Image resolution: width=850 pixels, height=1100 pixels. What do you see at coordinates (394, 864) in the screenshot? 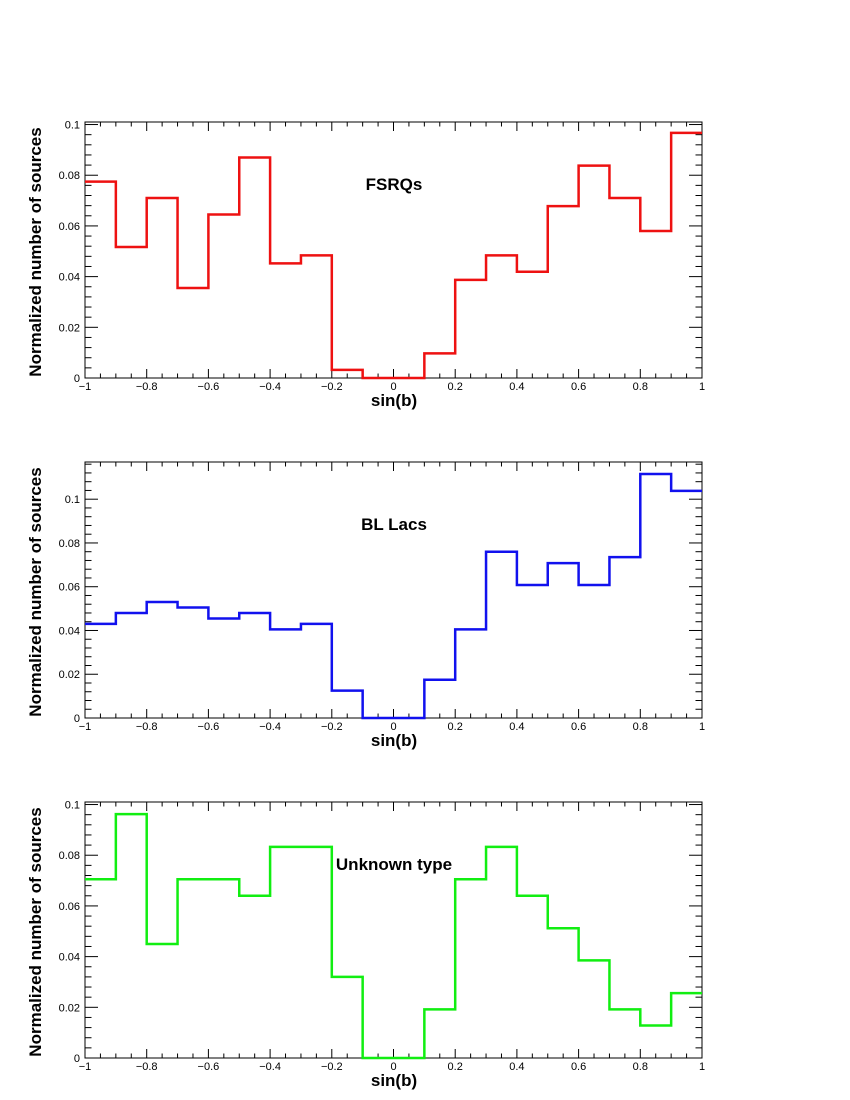
I see `panel-title: Unknown type` at bounding box center [394, 864].